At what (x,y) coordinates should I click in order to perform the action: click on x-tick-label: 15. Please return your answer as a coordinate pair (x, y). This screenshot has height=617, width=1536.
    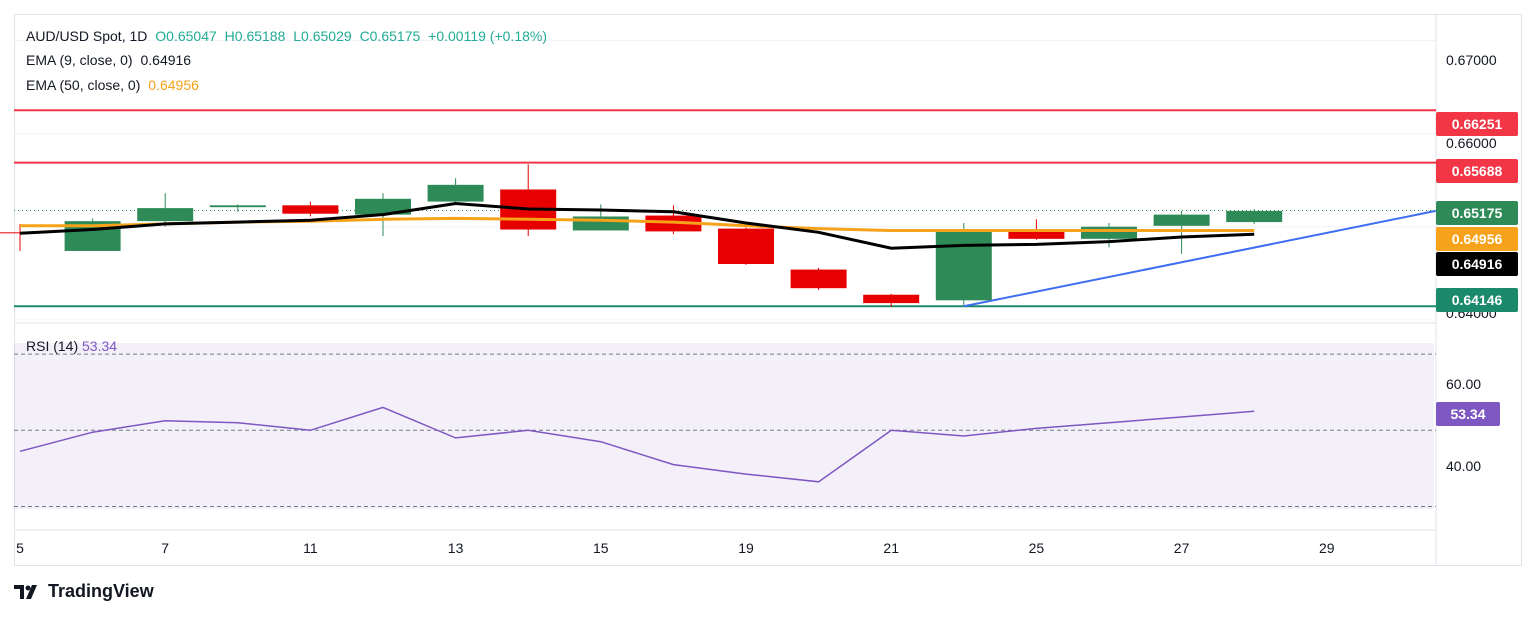
    Looking at the image, I should click on (601, 548).